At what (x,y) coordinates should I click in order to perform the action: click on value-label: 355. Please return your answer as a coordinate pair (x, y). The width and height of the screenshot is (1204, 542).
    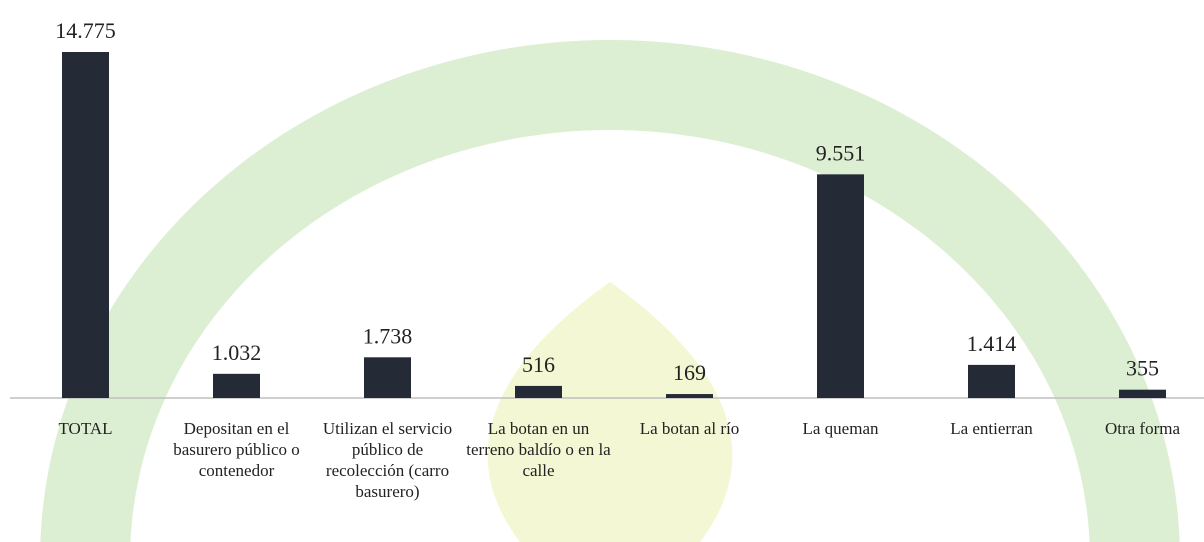
    Looking at the image, I should click on (1142, 368).